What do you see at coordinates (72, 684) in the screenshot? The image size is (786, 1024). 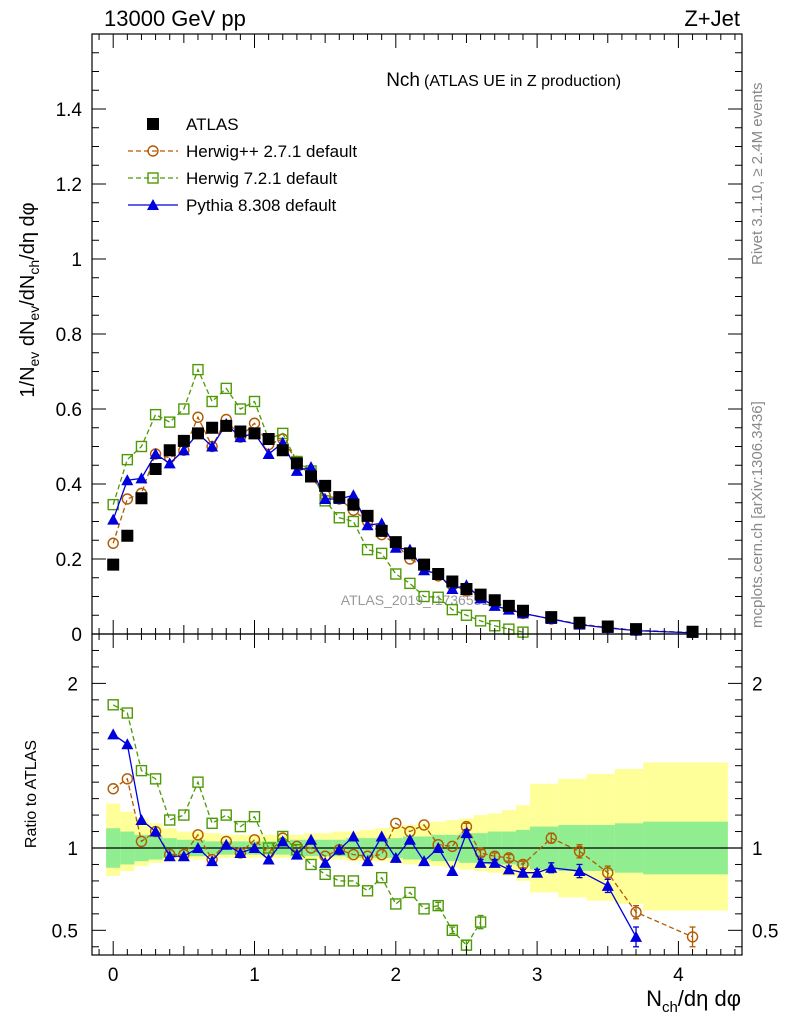 I see `ratio-y-tick-label: 2` at bounding box center [72, 684].